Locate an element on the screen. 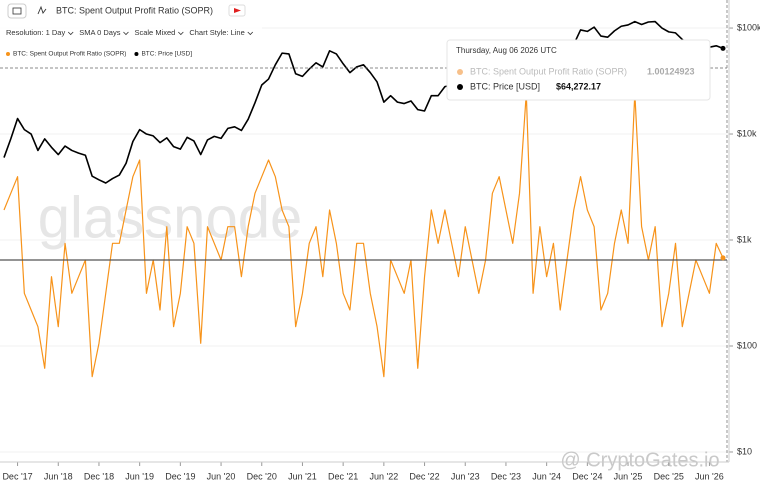  tooltip-value: 1.00124923 is located at coordinates (671, 71).